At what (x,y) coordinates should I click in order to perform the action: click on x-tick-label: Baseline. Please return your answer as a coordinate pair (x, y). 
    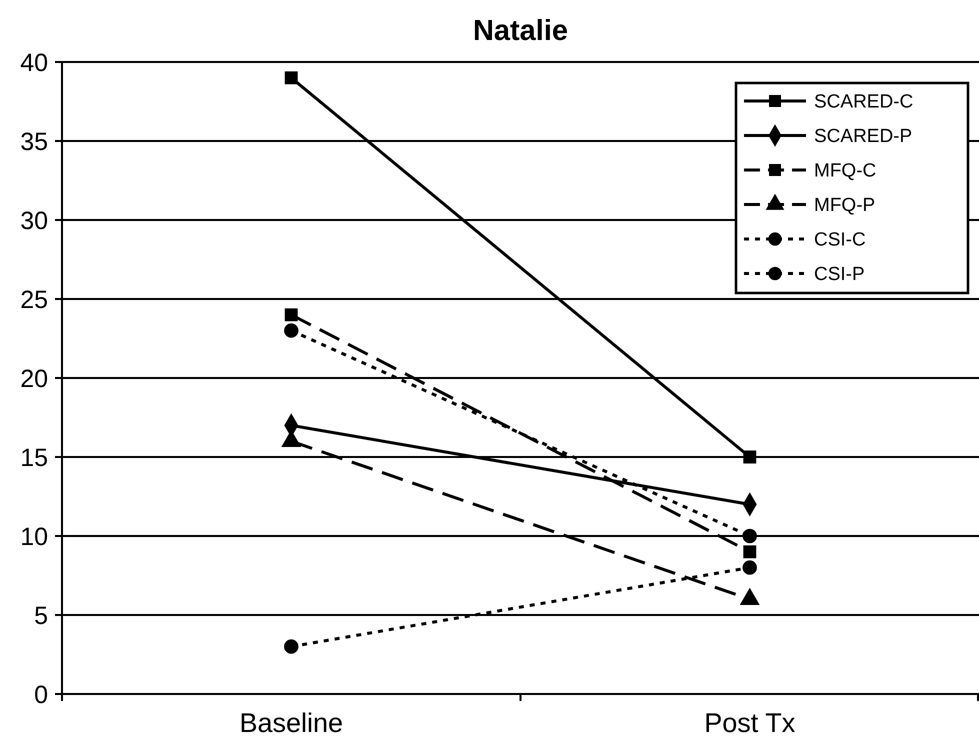
    Looking at the image, I should click on (291, 723).